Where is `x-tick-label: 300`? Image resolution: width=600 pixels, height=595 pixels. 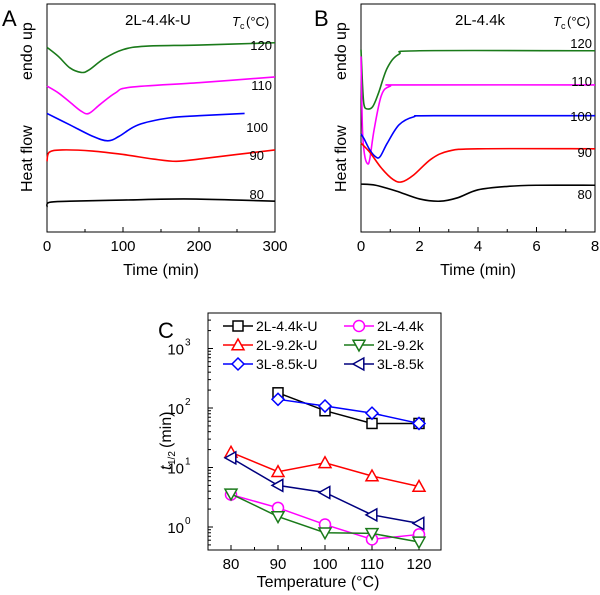
x-tick-label: 300 is located at coordinates (274, 246).